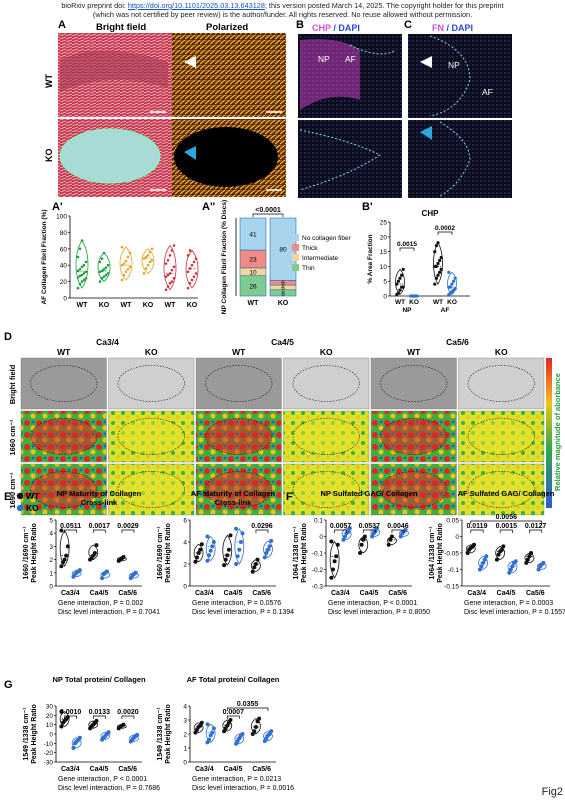 The image size is (565, 800). What do you see at coordinates (61, 217) in the screenshot?
I see `y-tick-label: 100` at bounding box center [61, 217].